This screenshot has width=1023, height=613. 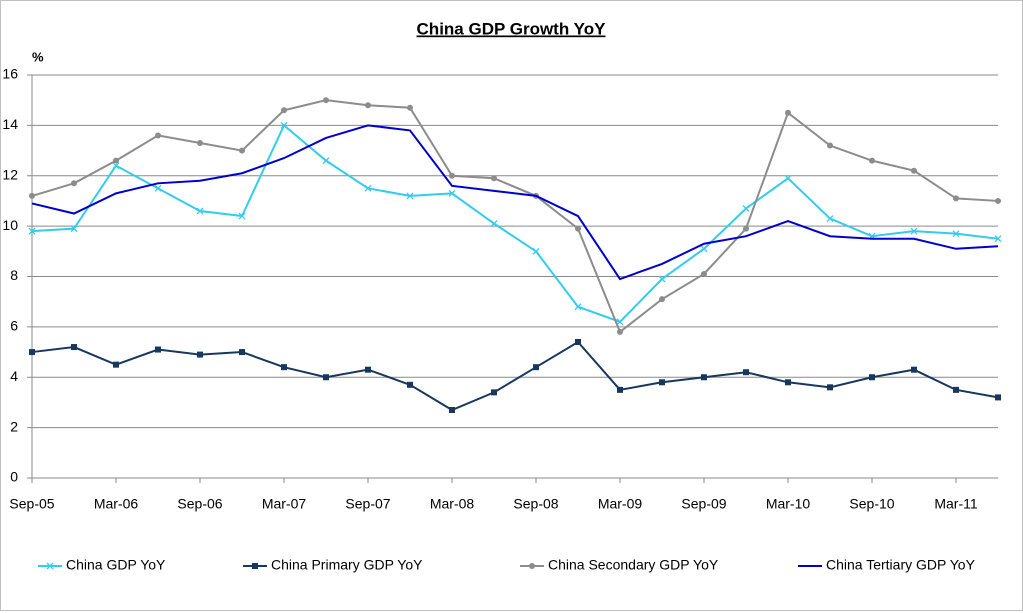 What do you see at coordinates (10, 124) in the screenshot?
I see `y-tick-label: 14` at bounding box center [10, 124].